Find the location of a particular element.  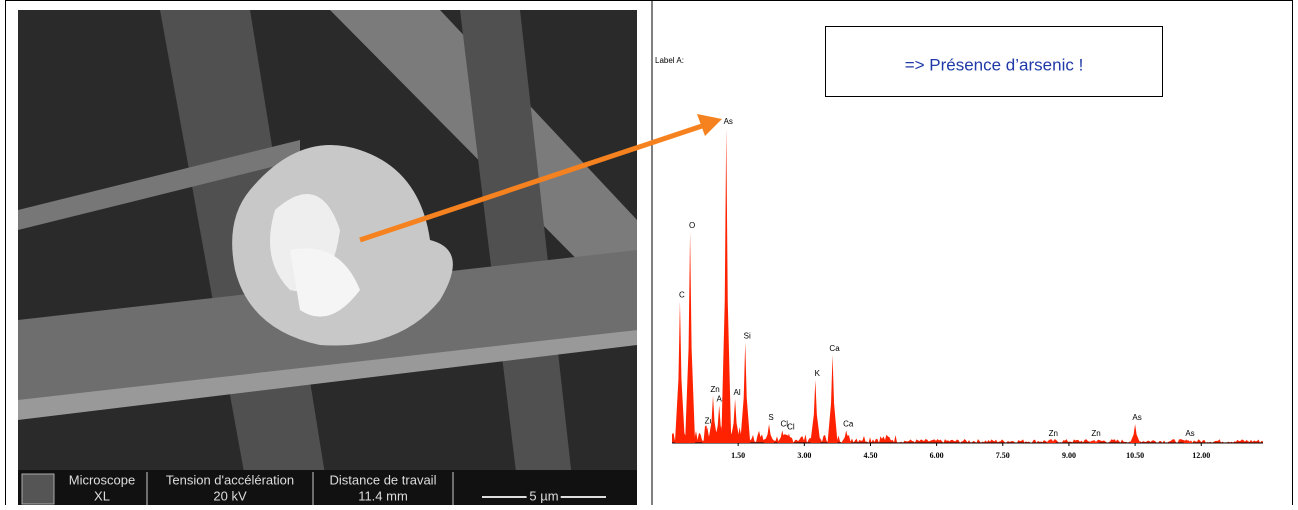

arrow-head is located at coordinates (709, 125).